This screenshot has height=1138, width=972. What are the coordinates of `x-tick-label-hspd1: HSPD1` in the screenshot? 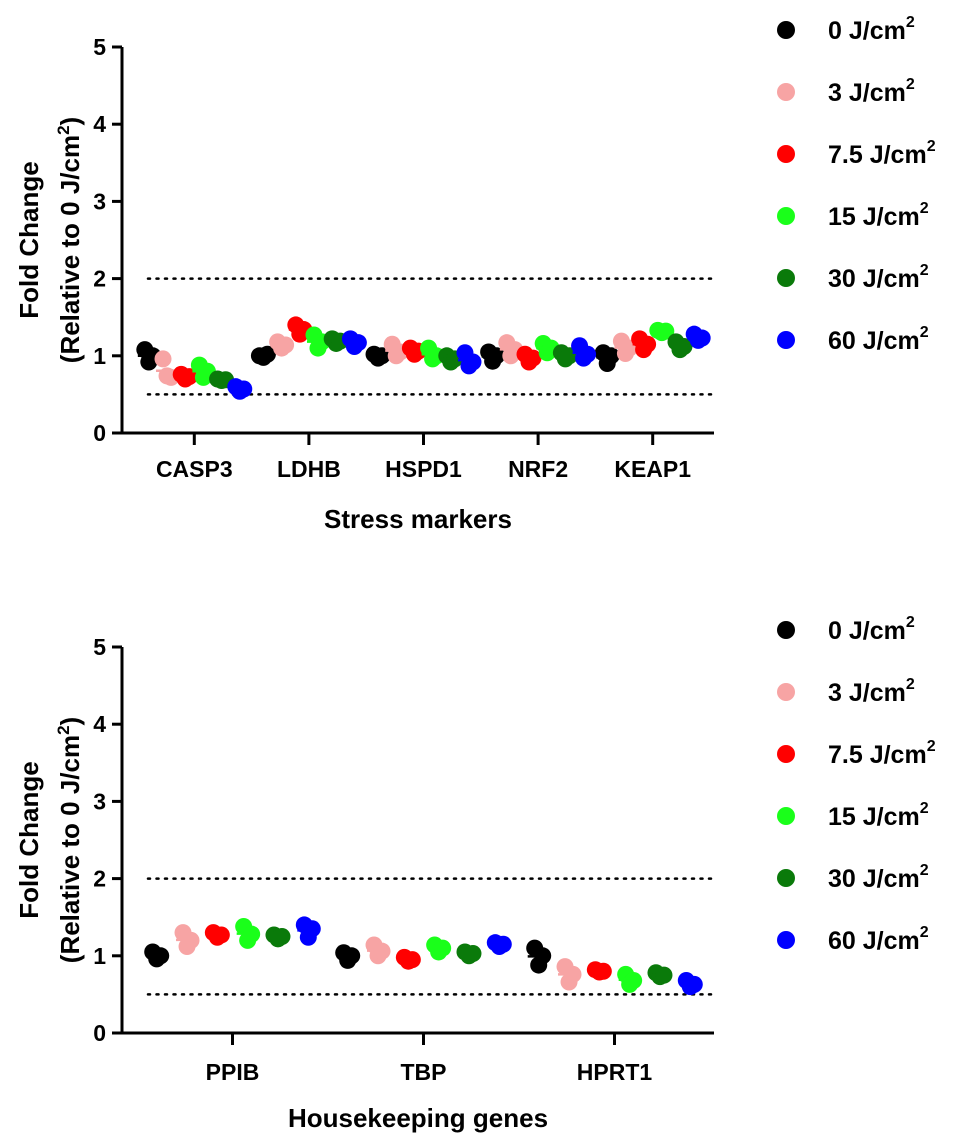 It's located at (423, 469).